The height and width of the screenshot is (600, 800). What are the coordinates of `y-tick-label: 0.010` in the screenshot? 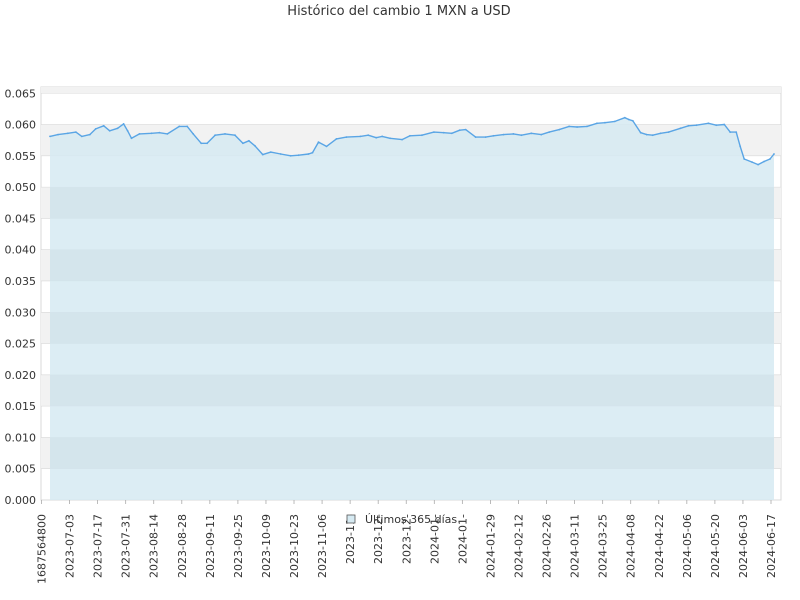 It's located at (21, 437).